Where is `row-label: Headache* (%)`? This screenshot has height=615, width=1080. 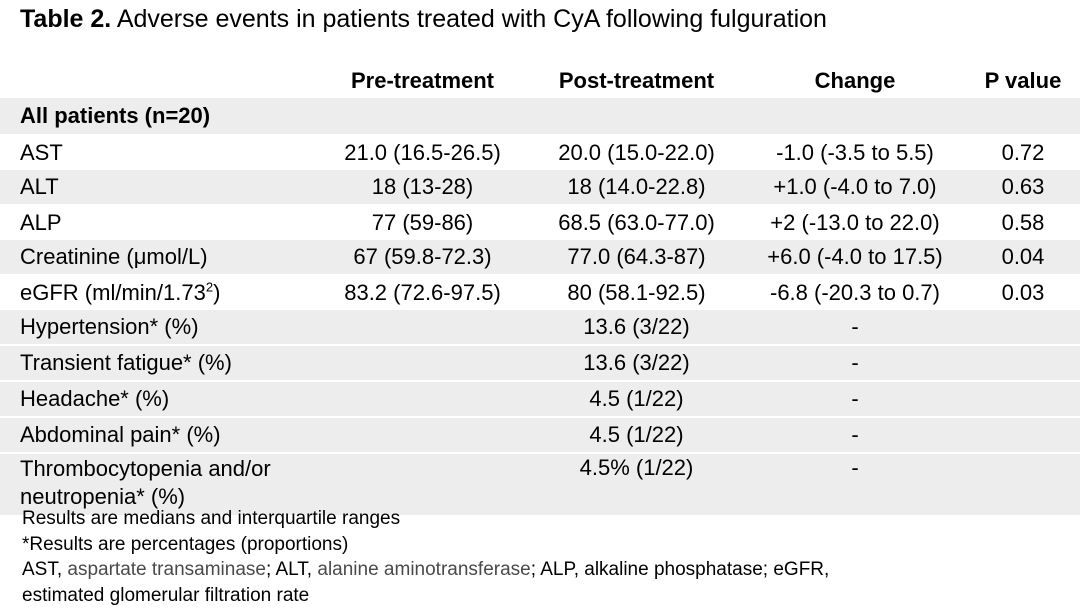
row-label: Headache* (%) is located at coordinates (158, 399).